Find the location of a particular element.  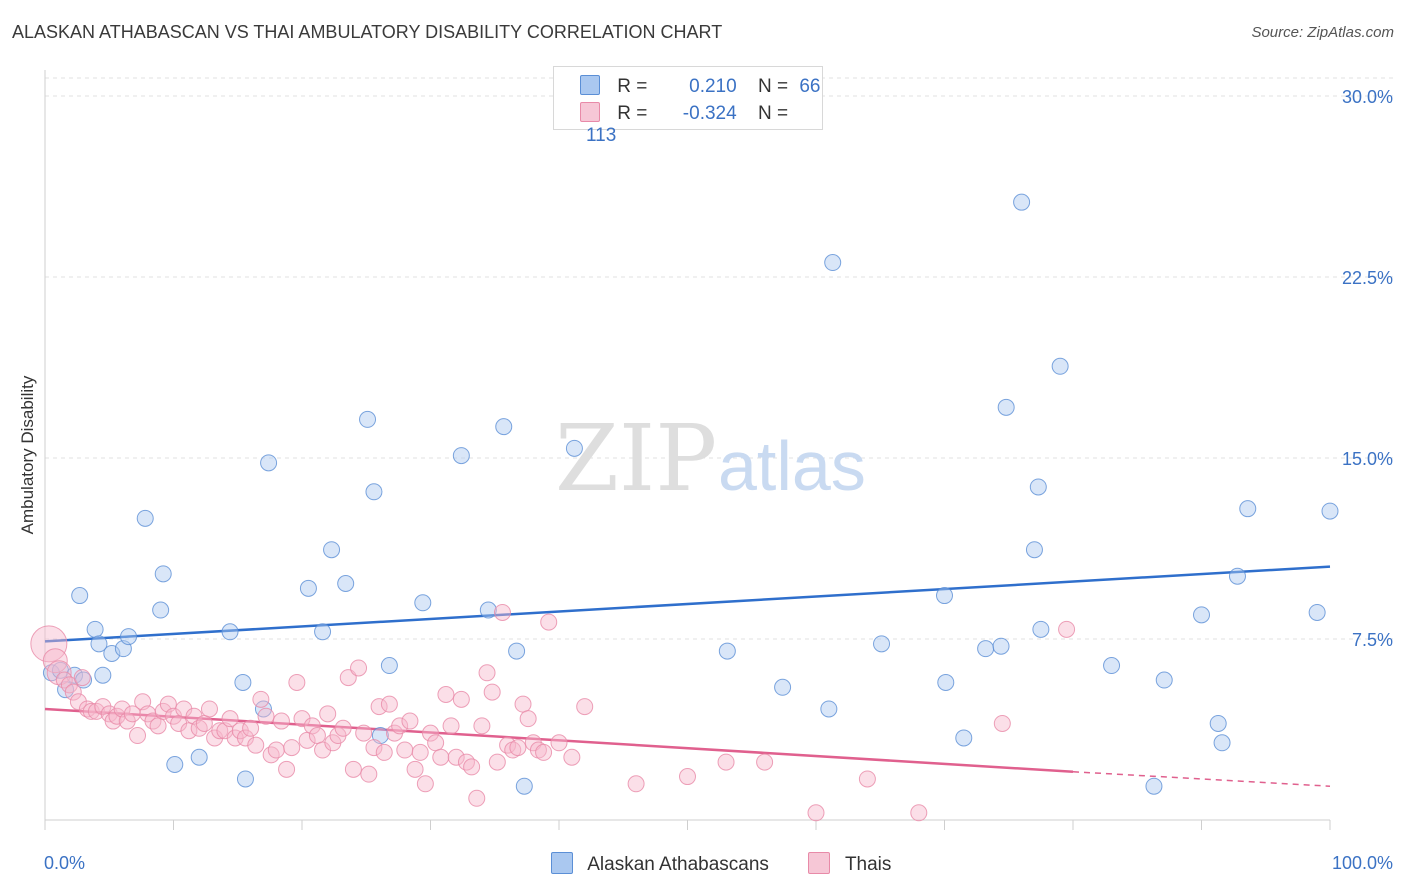

svg-text: atlas is located at coordinates (792, 466).